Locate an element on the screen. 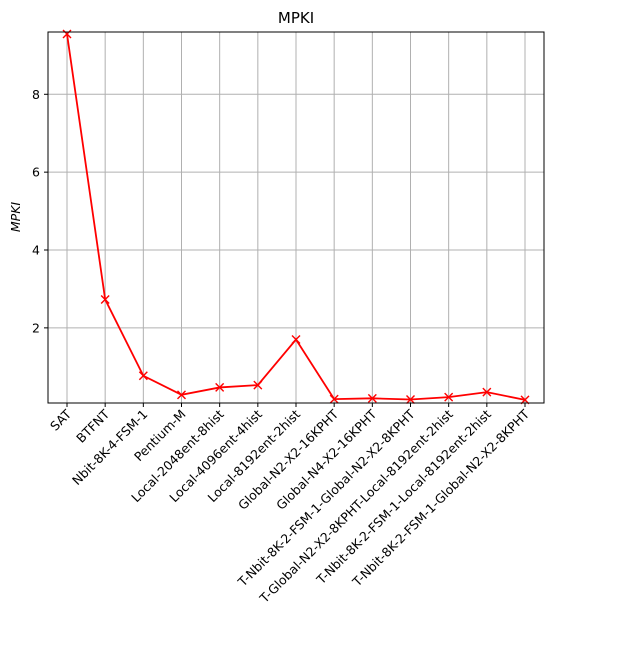  y-tick-layer: 2 4 6 8 is located at coordinates (40, 211).